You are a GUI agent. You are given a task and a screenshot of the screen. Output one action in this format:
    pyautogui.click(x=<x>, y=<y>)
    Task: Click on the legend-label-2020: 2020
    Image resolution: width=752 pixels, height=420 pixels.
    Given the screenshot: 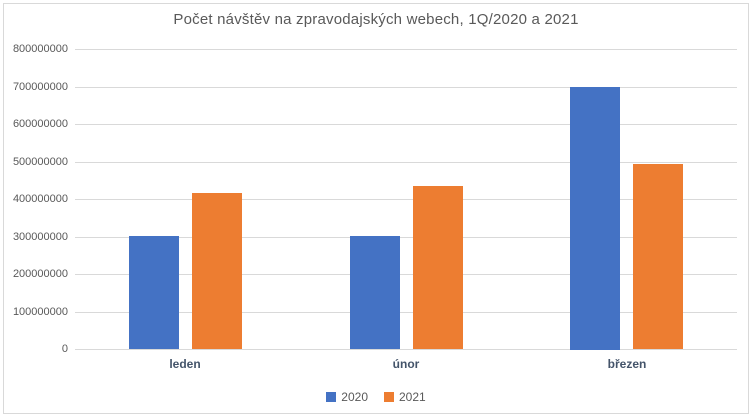 What is the action you would take?
    pyautogui.click(x=354, y=397)
    